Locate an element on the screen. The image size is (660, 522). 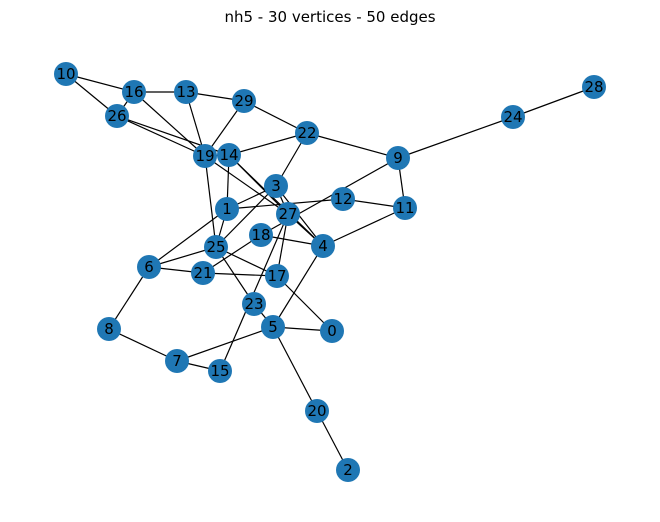
node-12: 12 is located at coordinates (343, 199).